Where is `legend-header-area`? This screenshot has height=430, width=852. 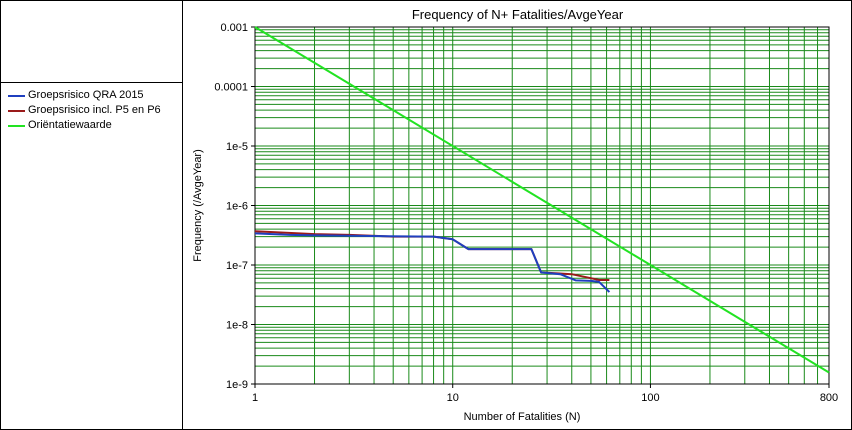 legend-header-area is located at coordinates (91, 42).